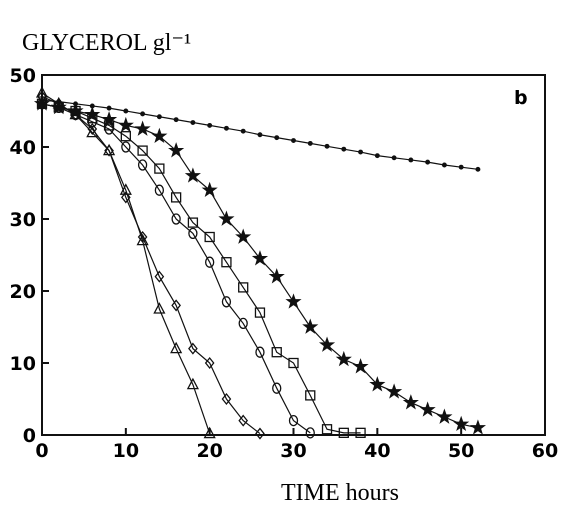 The height and width of the screenshot is (521, 577). Describe the element at coordinates (377, 451) in the screenshot. I see `x-tick-label: 40` at that location.